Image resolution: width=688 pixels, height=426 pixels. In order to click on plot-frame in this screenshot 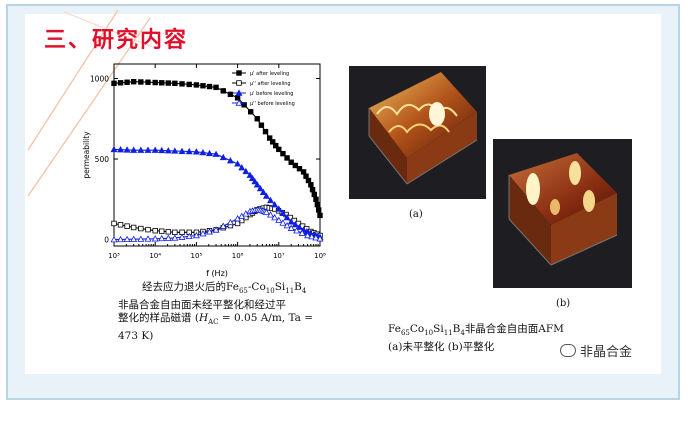, I will do `click(217, 155)`.